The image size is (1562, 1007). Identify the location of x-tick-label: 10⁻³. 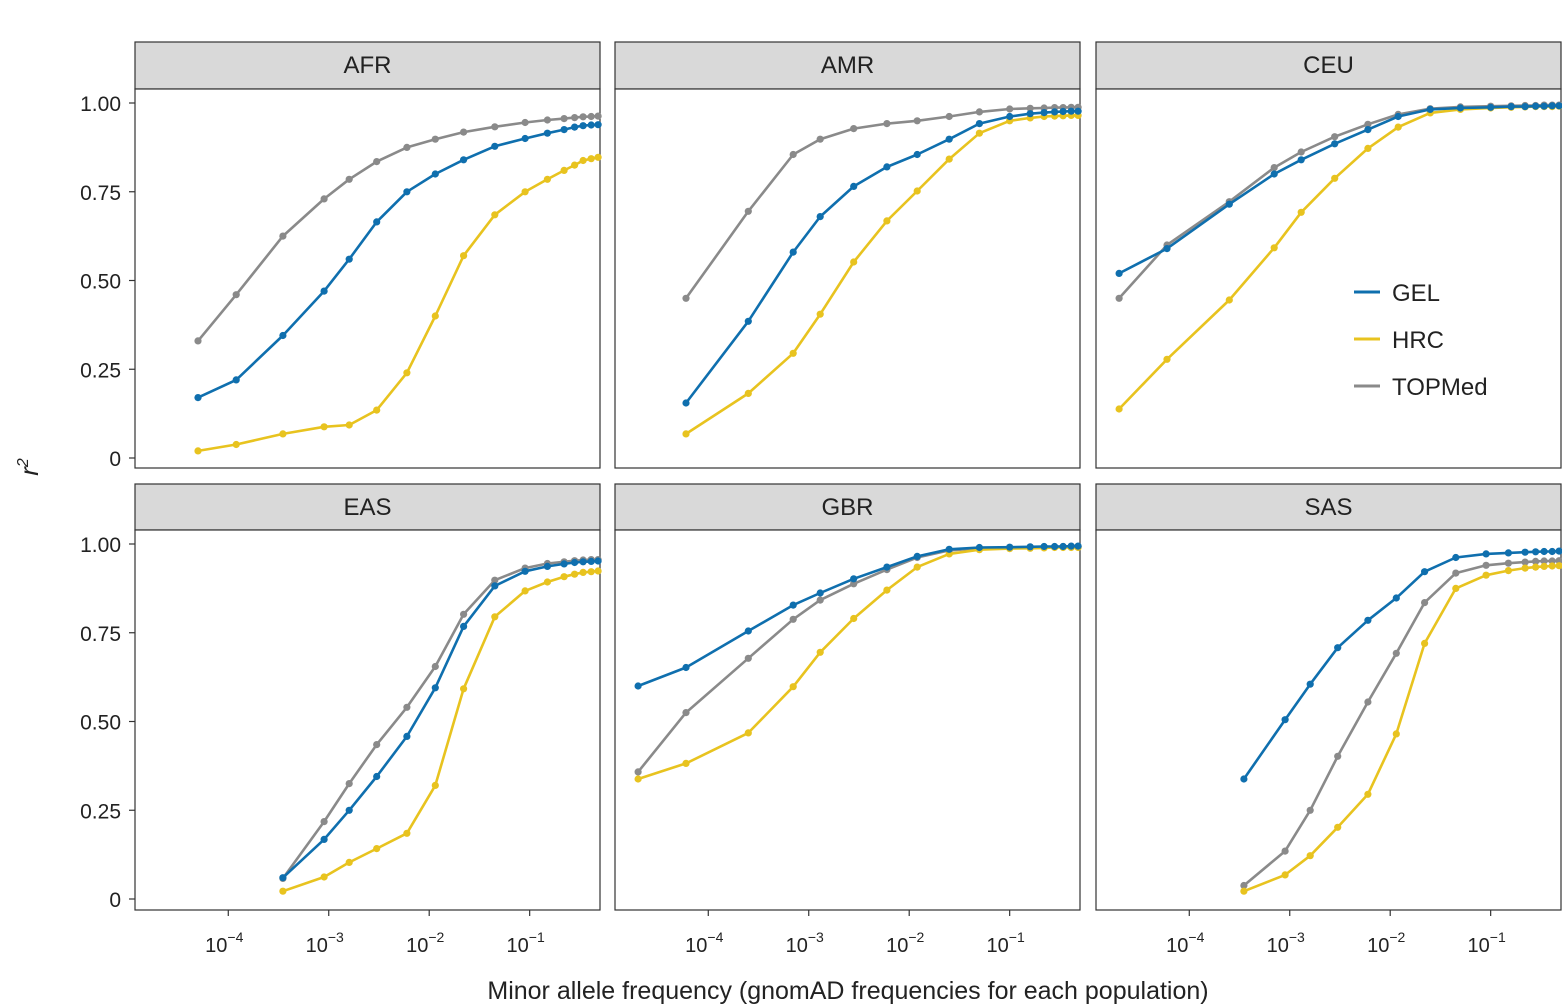
(1286, 943).